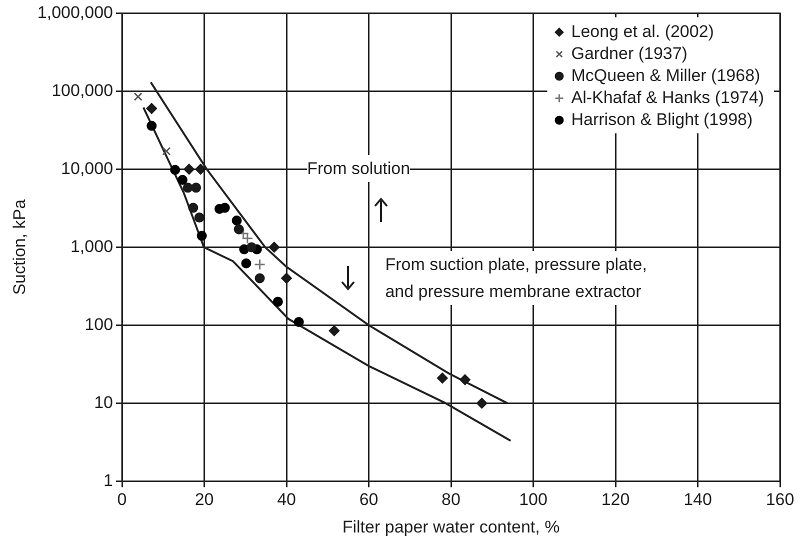 Image resolution: width=804 pixels, height=546 pixels. Describe the element at coordinates (286, 500) in the screenshot. I see `x-tick-label: 40` at that location.